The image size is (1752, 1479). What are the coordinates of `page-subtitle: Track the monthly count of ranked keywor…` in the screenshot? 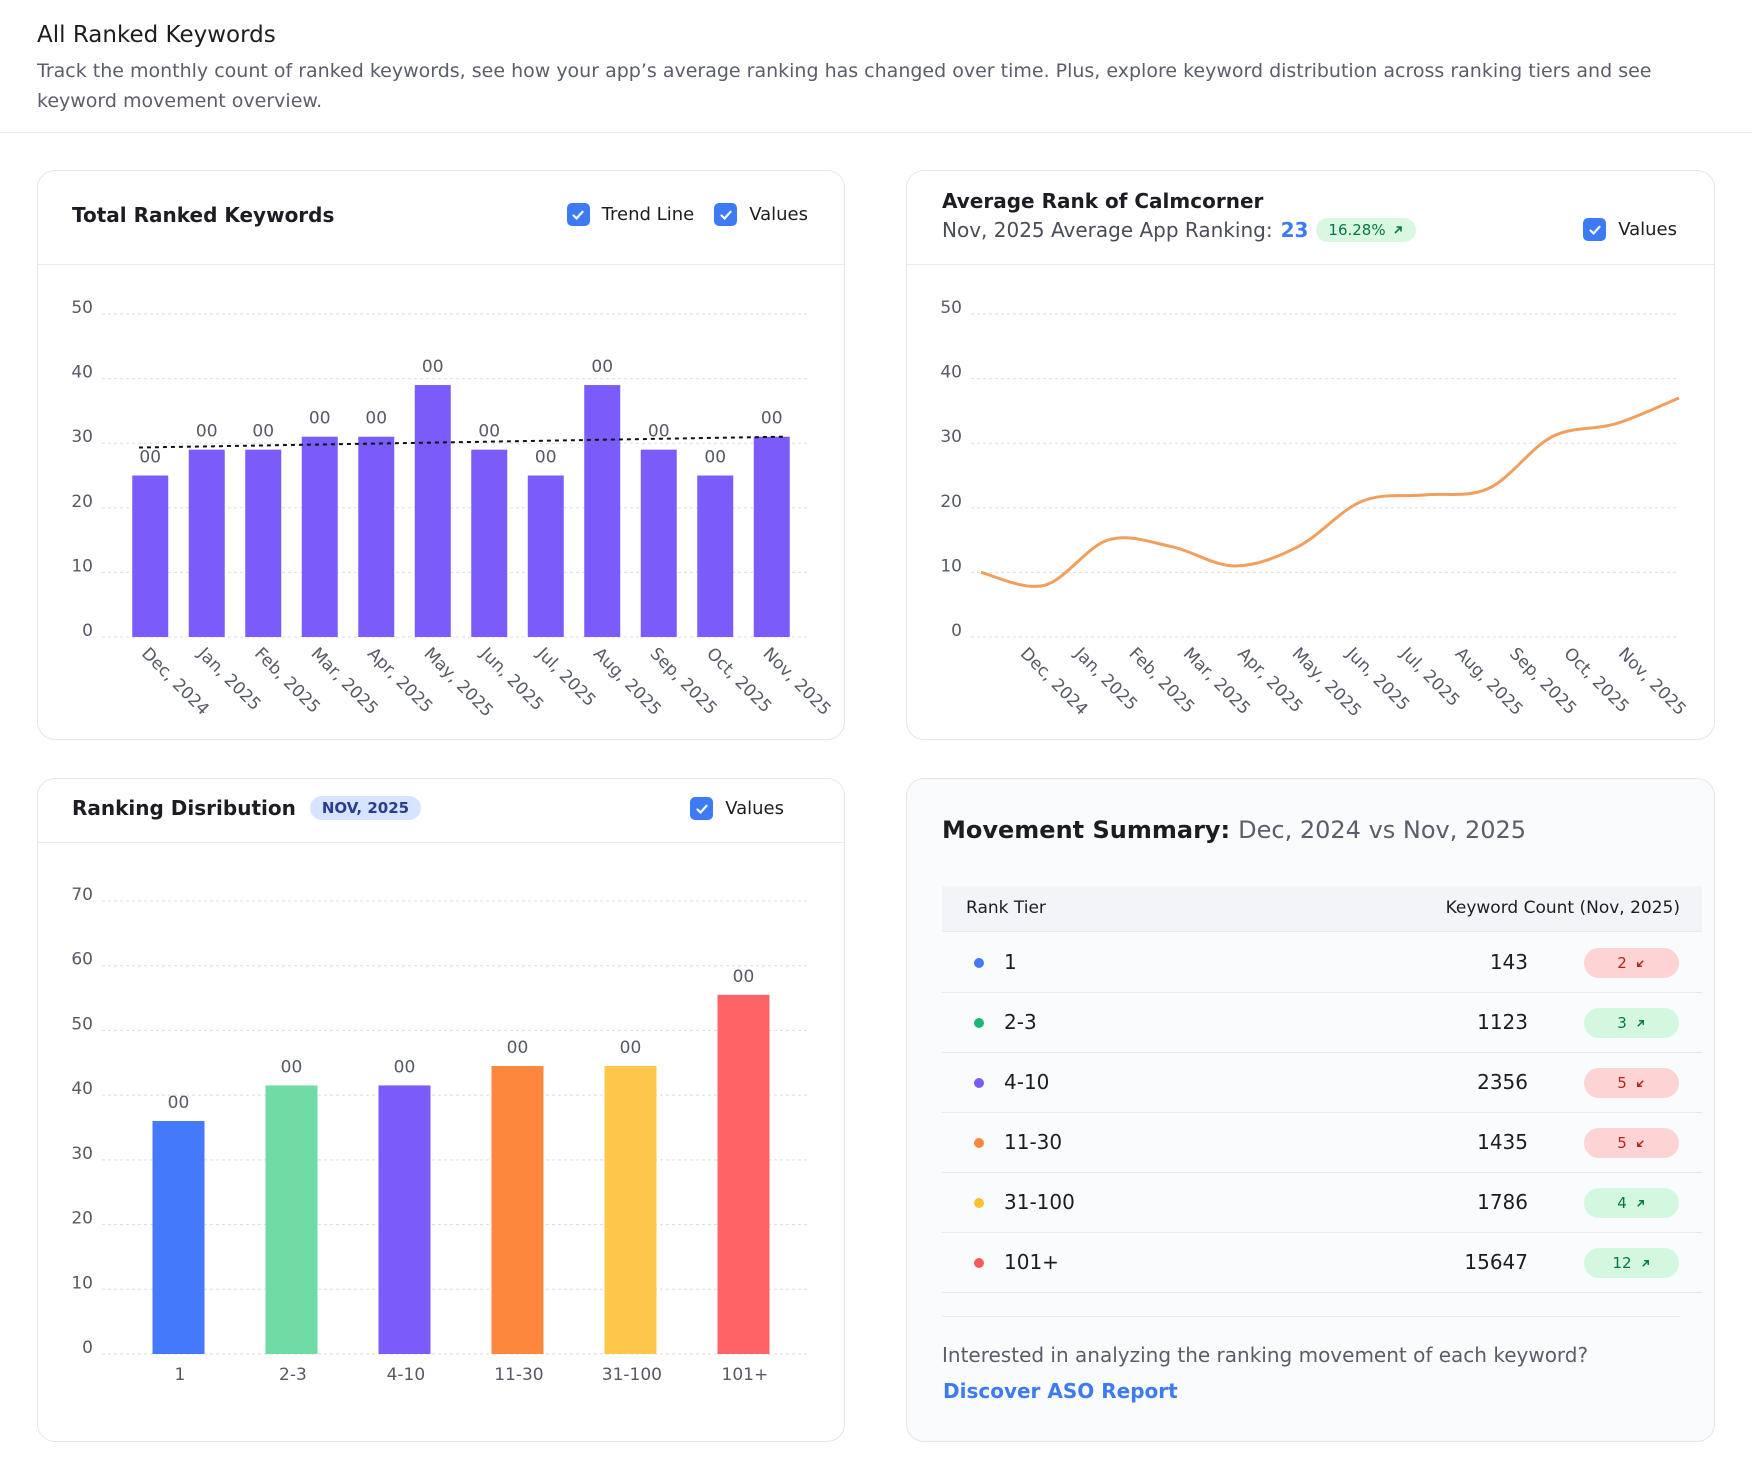 It's located at (844, 86).